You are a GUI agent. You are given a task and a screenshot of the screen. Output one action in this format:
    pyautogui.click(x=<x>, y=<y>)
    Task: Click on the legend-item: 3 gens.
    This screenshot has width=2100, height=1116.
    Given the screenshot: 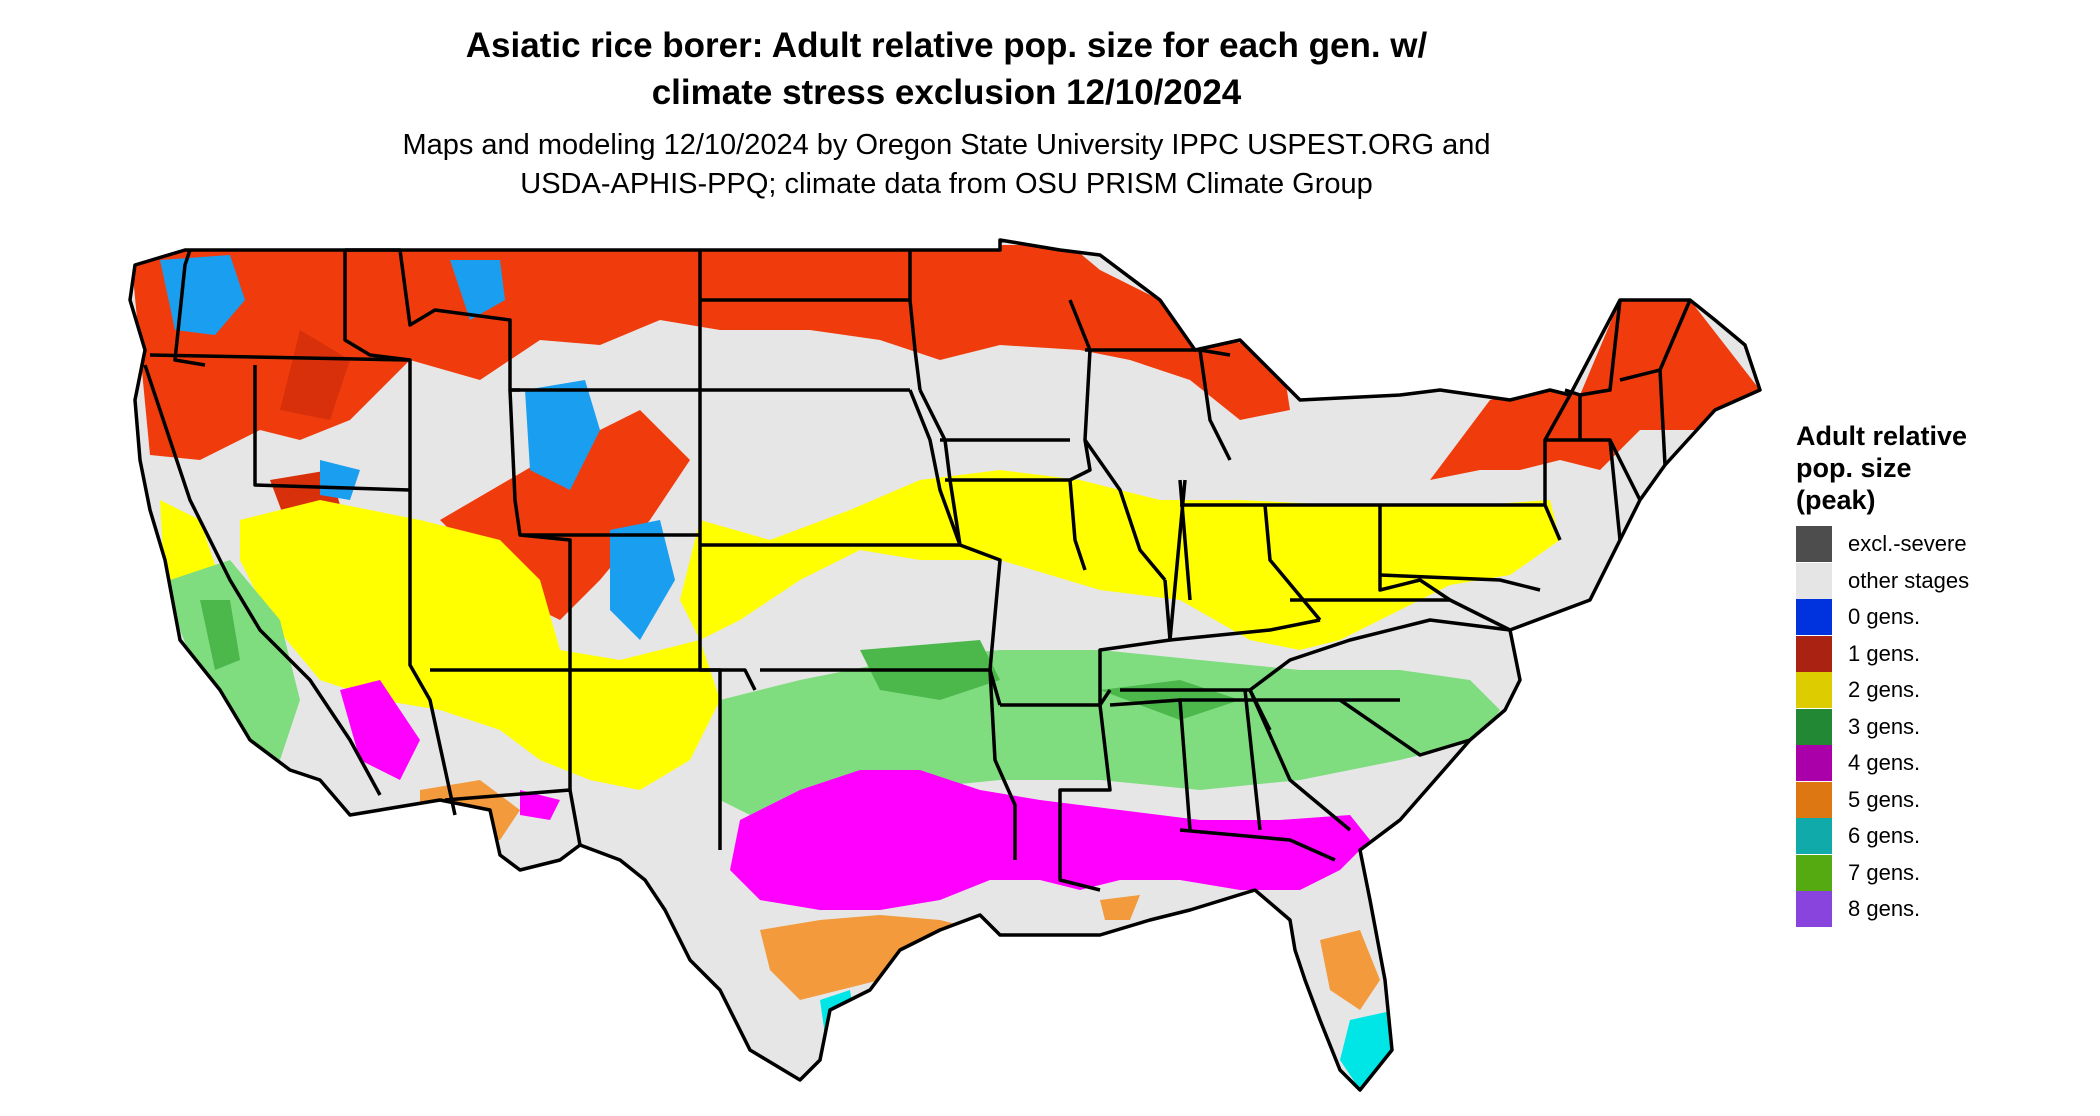 What is the action you would take?
    pyautogui.click(x=1941, y=727)
    